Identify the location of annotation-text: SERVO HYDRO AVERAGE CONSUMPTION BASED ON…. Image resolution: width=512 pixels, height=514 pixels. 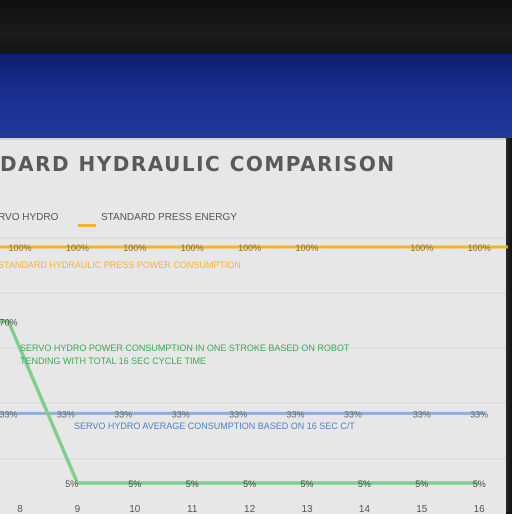
(214, 426).